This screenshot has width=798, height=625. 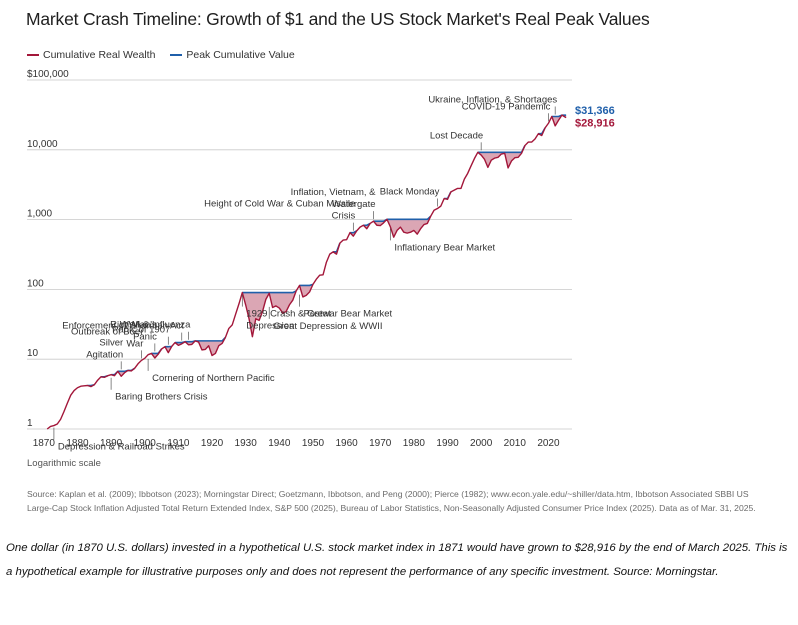 I want to click on x-tick-label-13: 2000, so click(x=481, y=443).